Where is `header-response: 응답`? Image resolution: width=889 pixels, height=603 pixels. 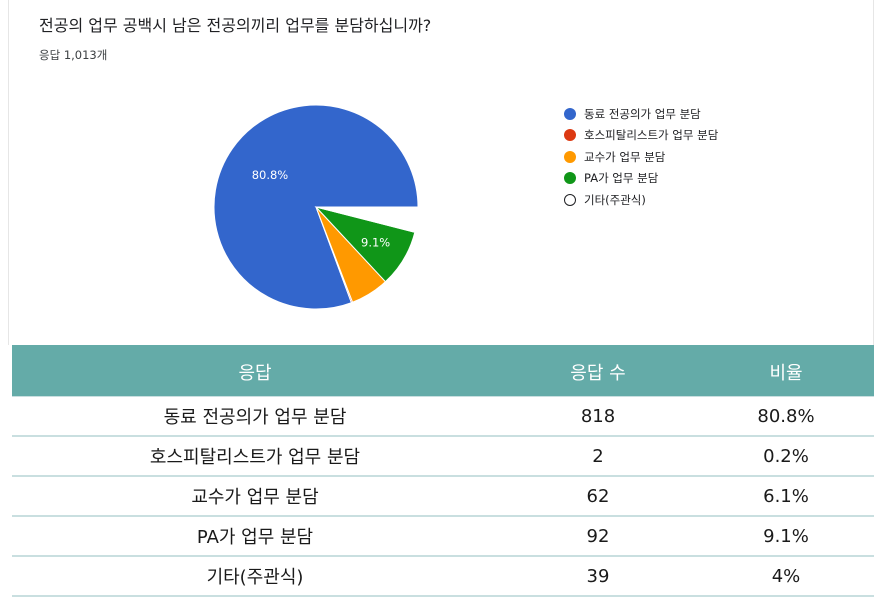
header-response: 응답 is located at coordinates (255, 373).